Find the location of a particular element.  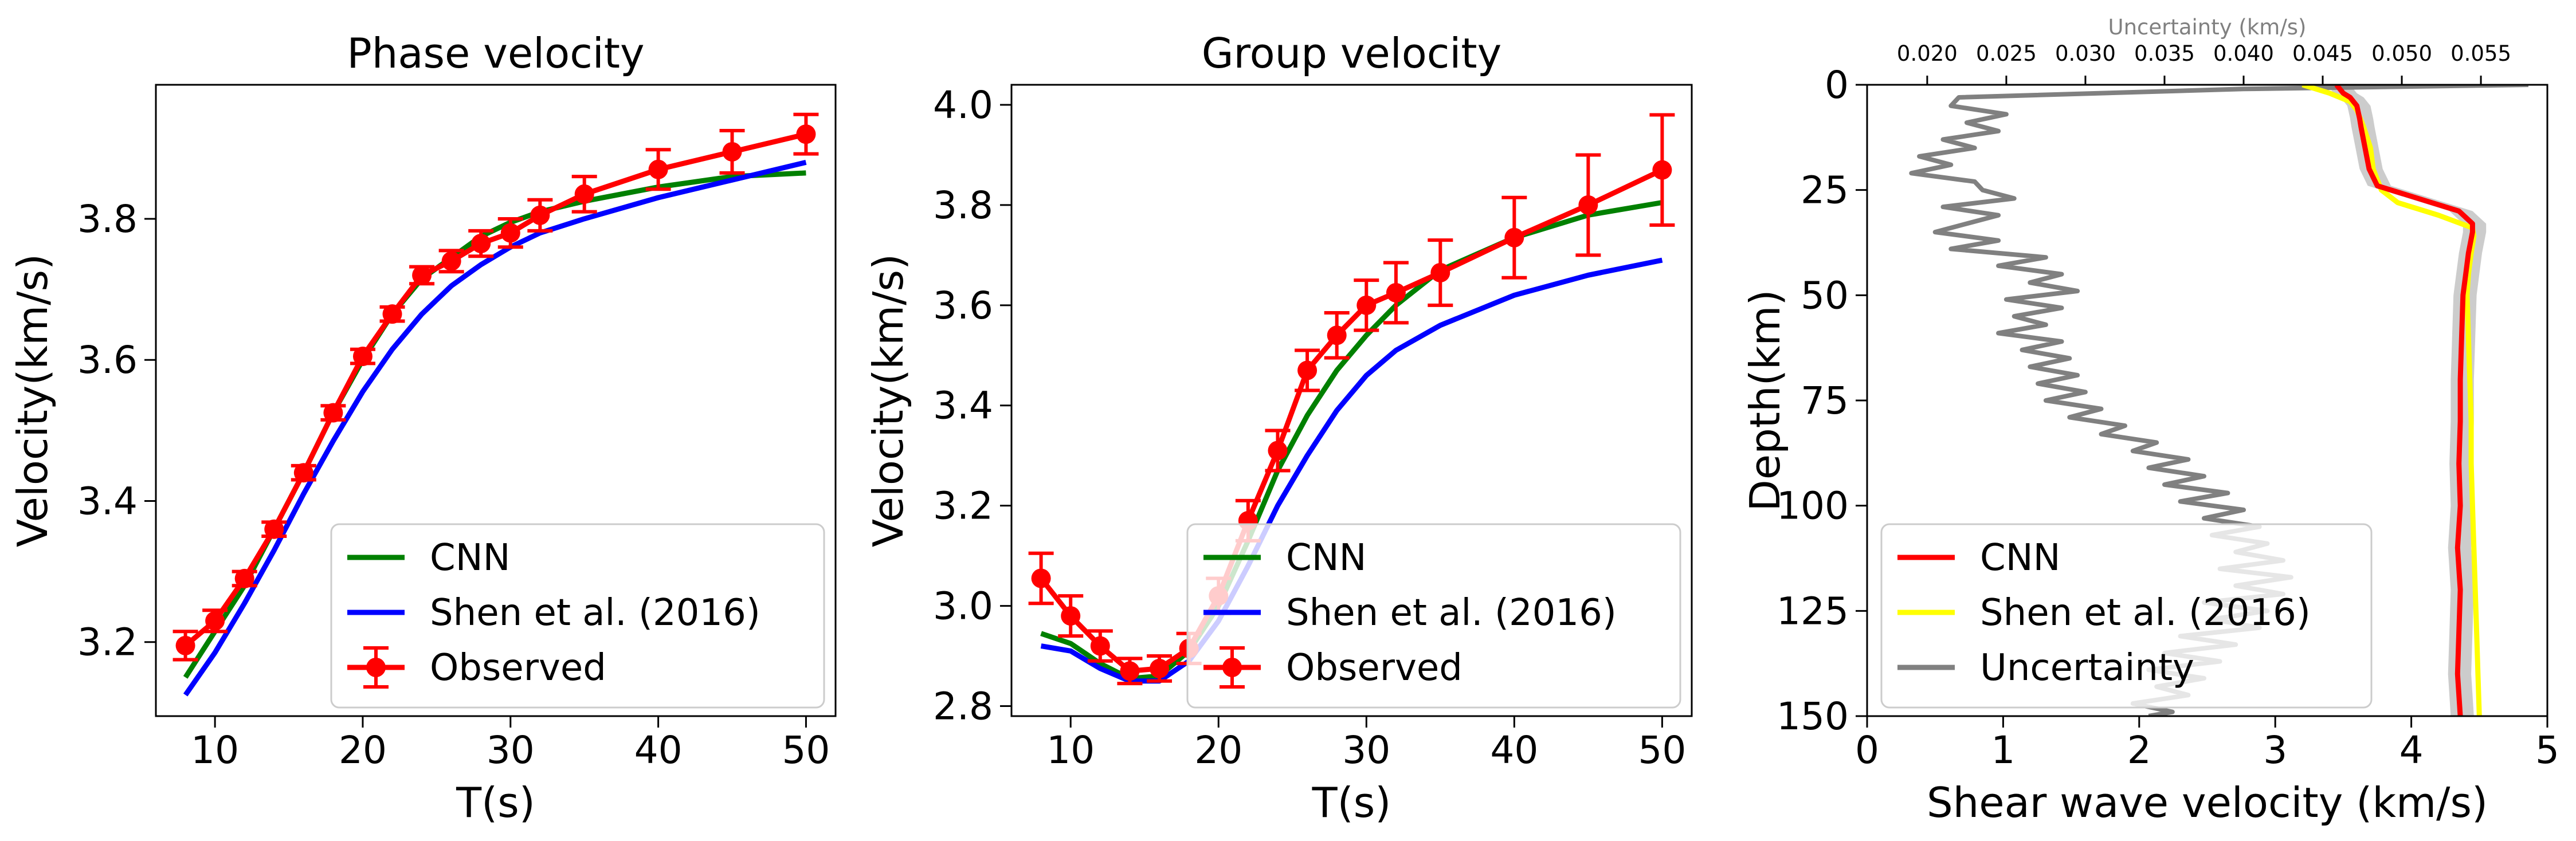

x-tick-label: 2 is located at coordinates (2139, 750).